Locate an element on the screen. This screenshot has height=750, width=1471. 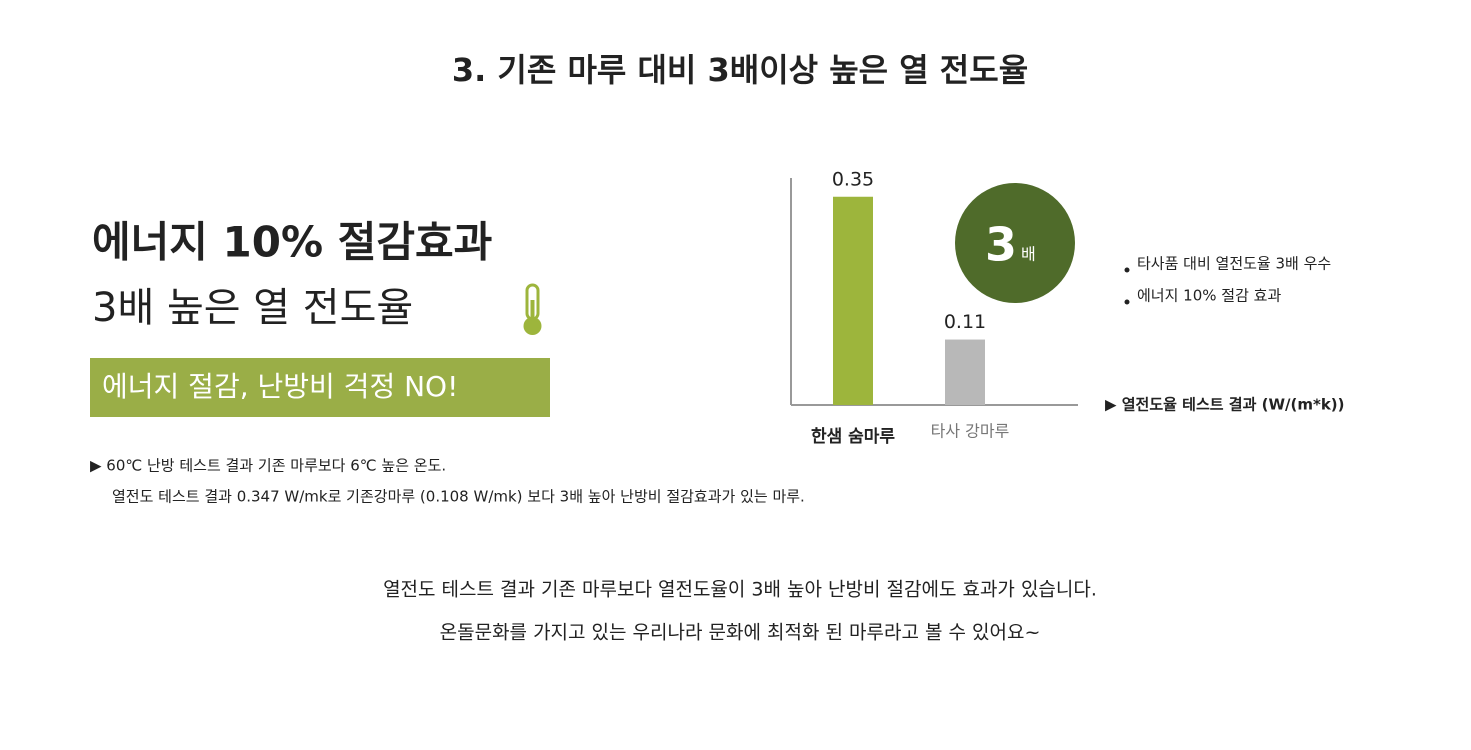
bullet: 타사품 대비 열전도율 3배 우수 is located at coordinates (1234, 264).